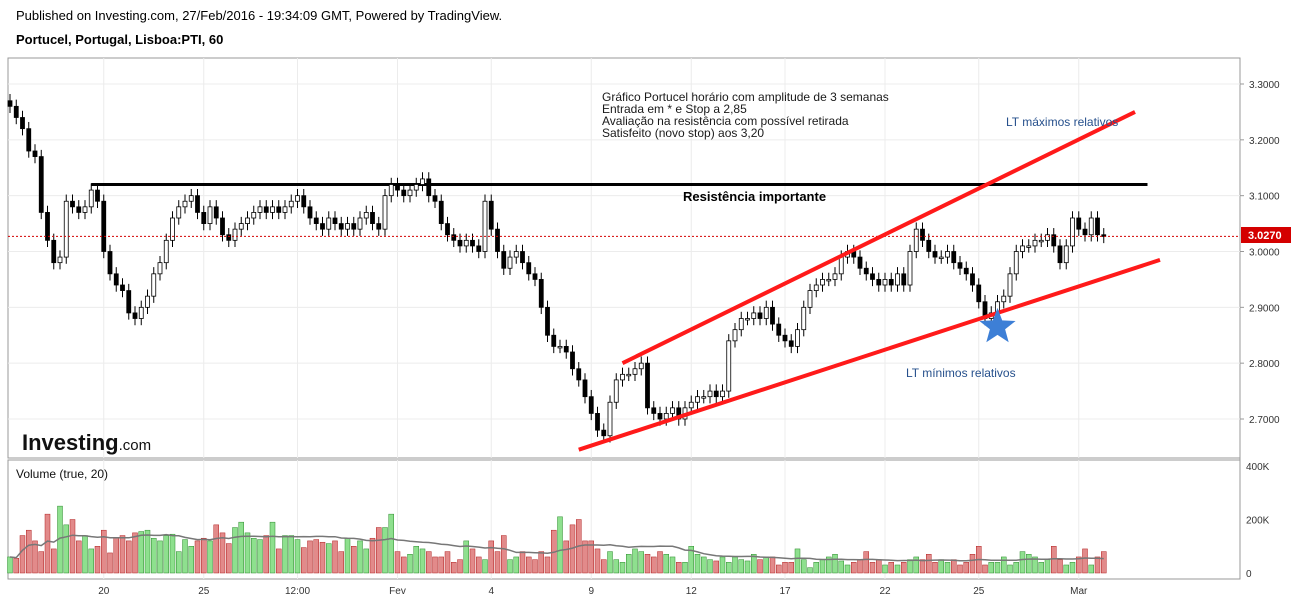 This screenshot has width=1293, height=604. Describe the element at coordinates (1258, 521) in the screenshot. I see `volume-tick-label: 200K` at that location.